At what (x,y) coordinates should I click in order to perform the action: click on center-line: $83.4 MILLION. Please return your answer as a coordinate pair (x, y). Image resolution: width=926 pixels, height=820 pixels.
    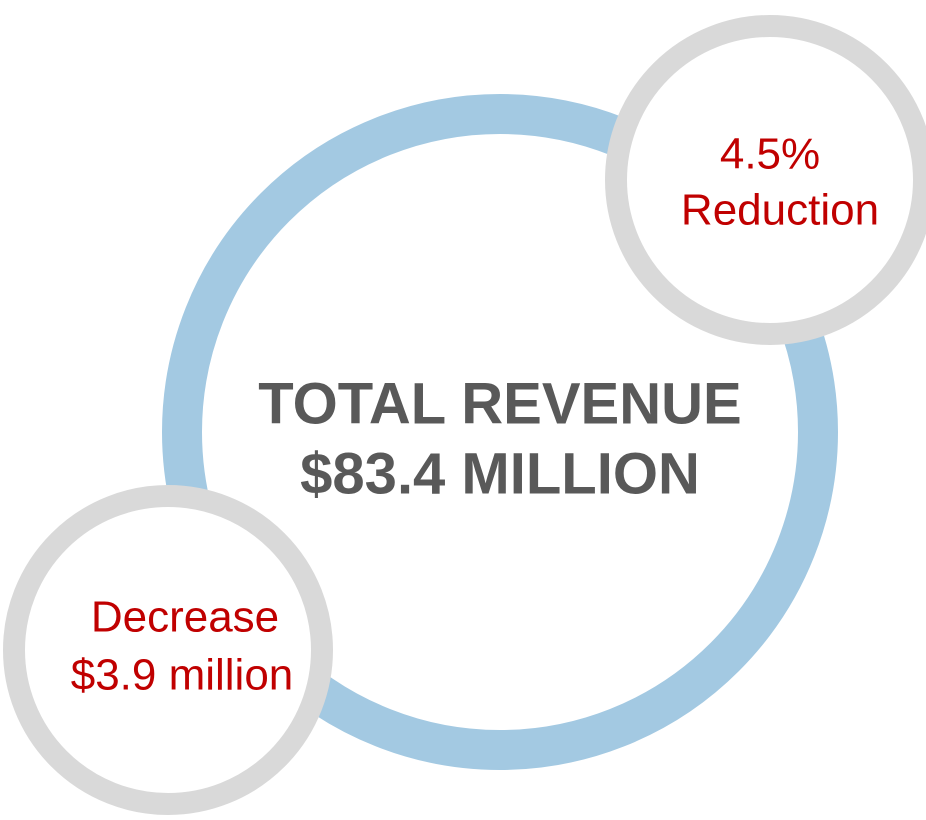
    Looking at the image, I should click on (500, 473).